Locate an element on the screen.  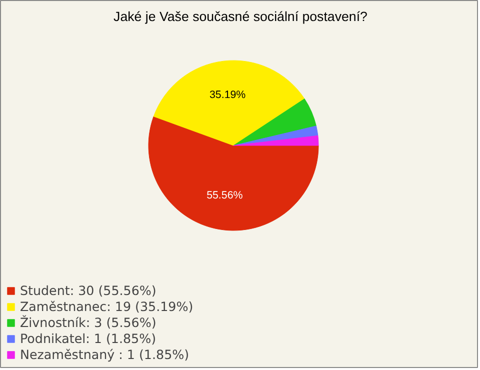
chart-title: Jaké je Vaše současné sociální postavení? is located at coordinates (241, 16).